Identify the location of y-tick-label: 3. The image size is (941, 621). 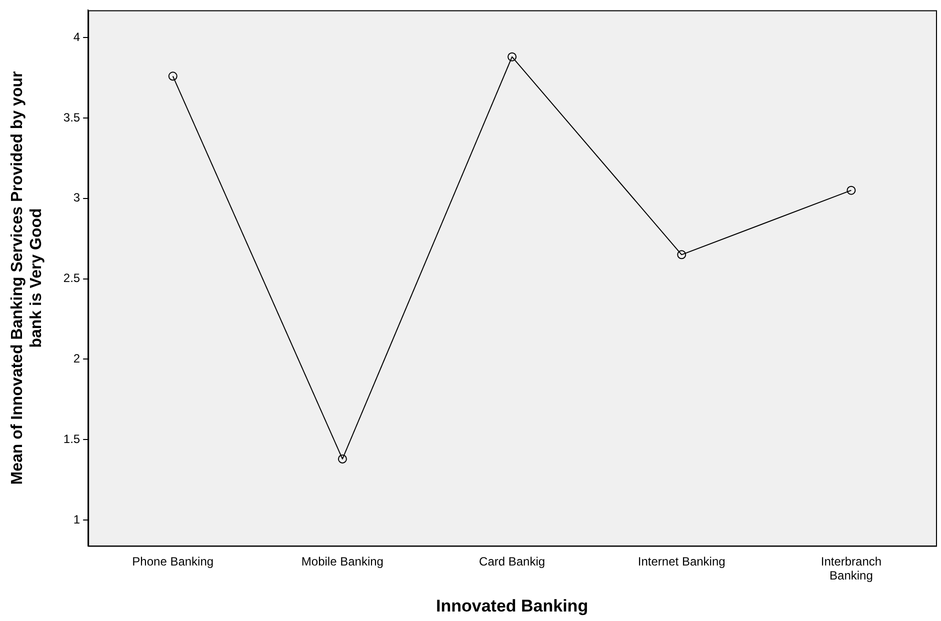
(76, 197).